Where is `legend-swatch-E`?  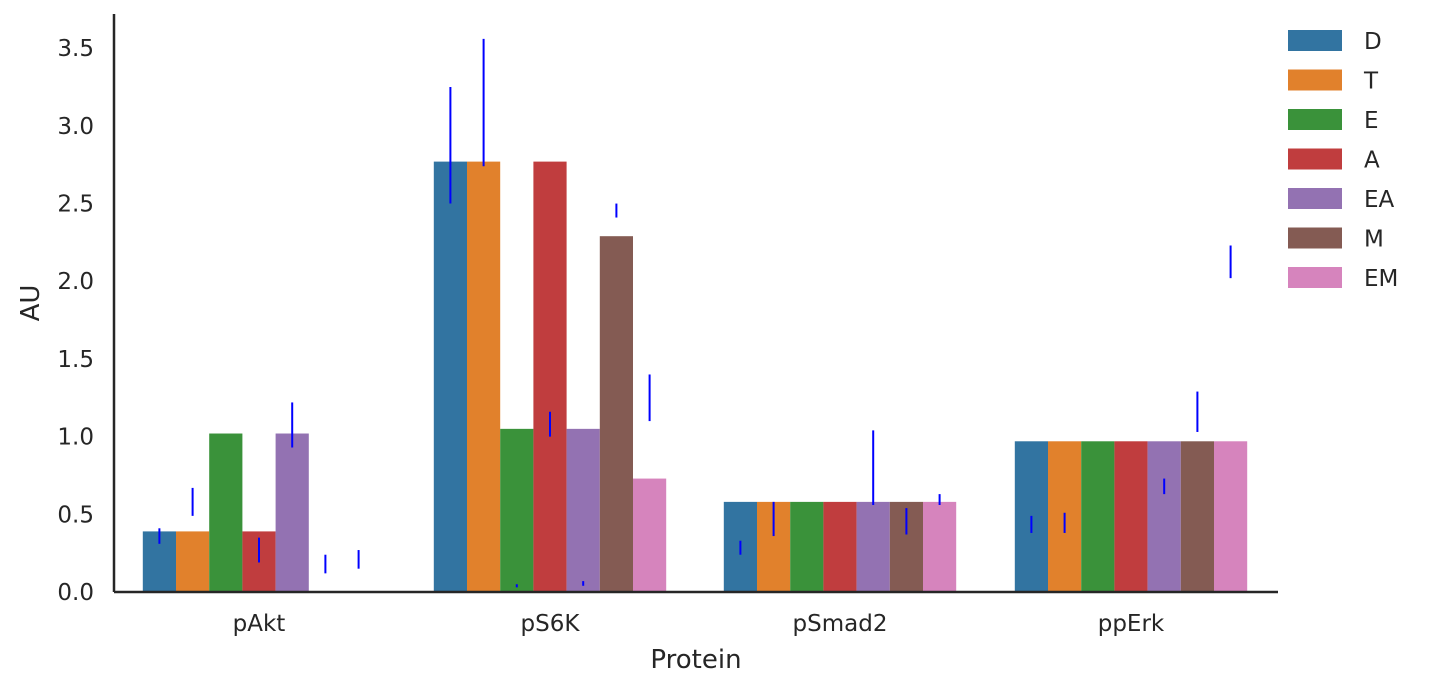 legend-swatch-E is located at coordinates (1315, 119).